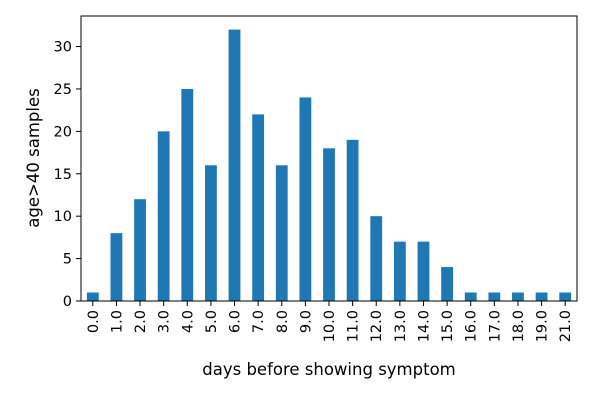 The image size is (600, 400). Describe the element at coordinates (424, 326) in the screenshot. I see `x-tick-label: 14.0` at that location.